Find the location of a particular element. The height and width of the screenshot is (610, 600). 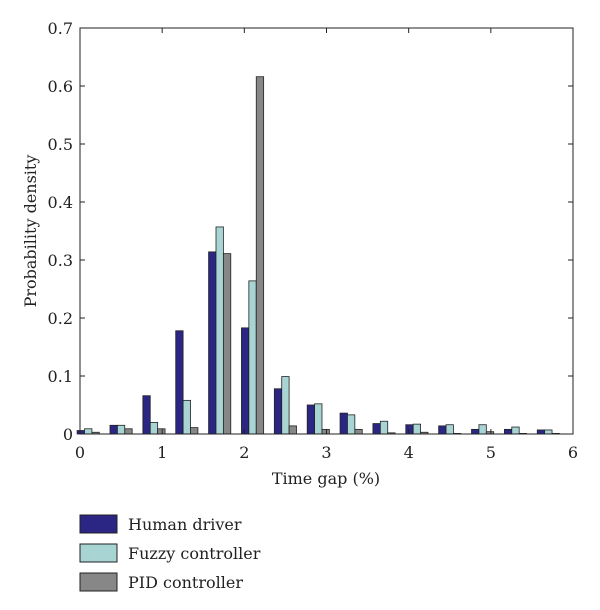

x-tick-label-3: 3 is located at coordinates (326, 452).